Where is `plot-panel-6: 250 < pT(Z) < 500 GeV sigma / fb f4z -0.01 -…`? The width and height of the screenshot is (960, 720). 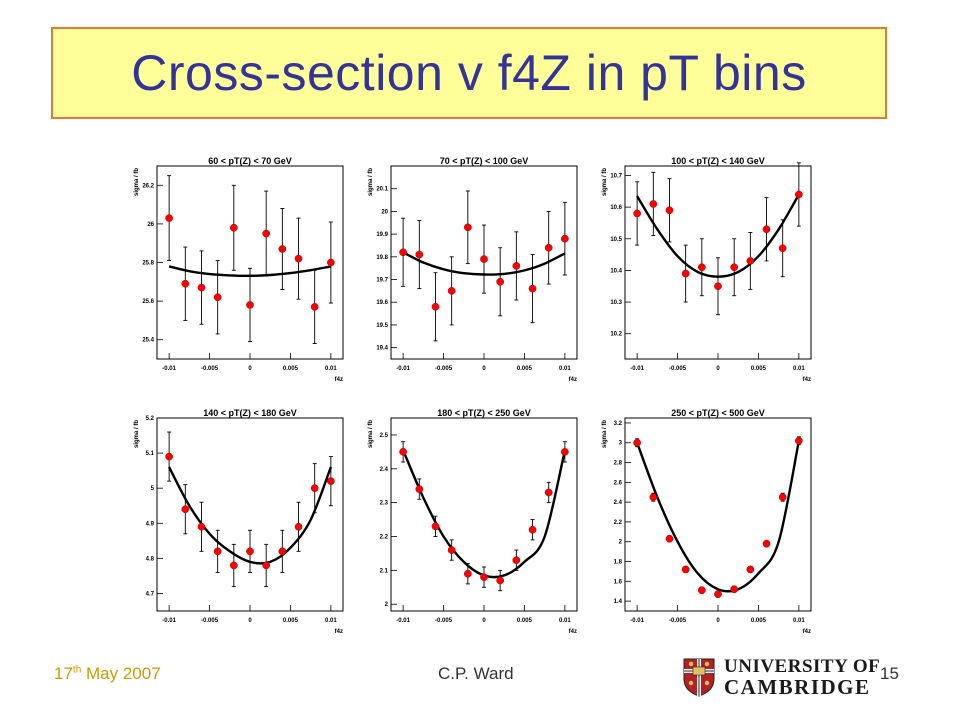
plot-panel-6: 250 < pT(Z) < 500 GeV sigma / fb f4z -0.01 -… is located at coordinates (710, 521).